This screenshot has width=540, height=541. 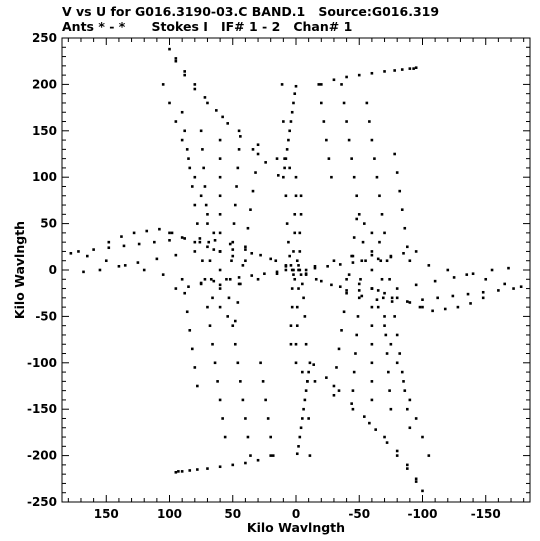 I want to click on stokes-text: Stokes I, so click(x=179, y=26).